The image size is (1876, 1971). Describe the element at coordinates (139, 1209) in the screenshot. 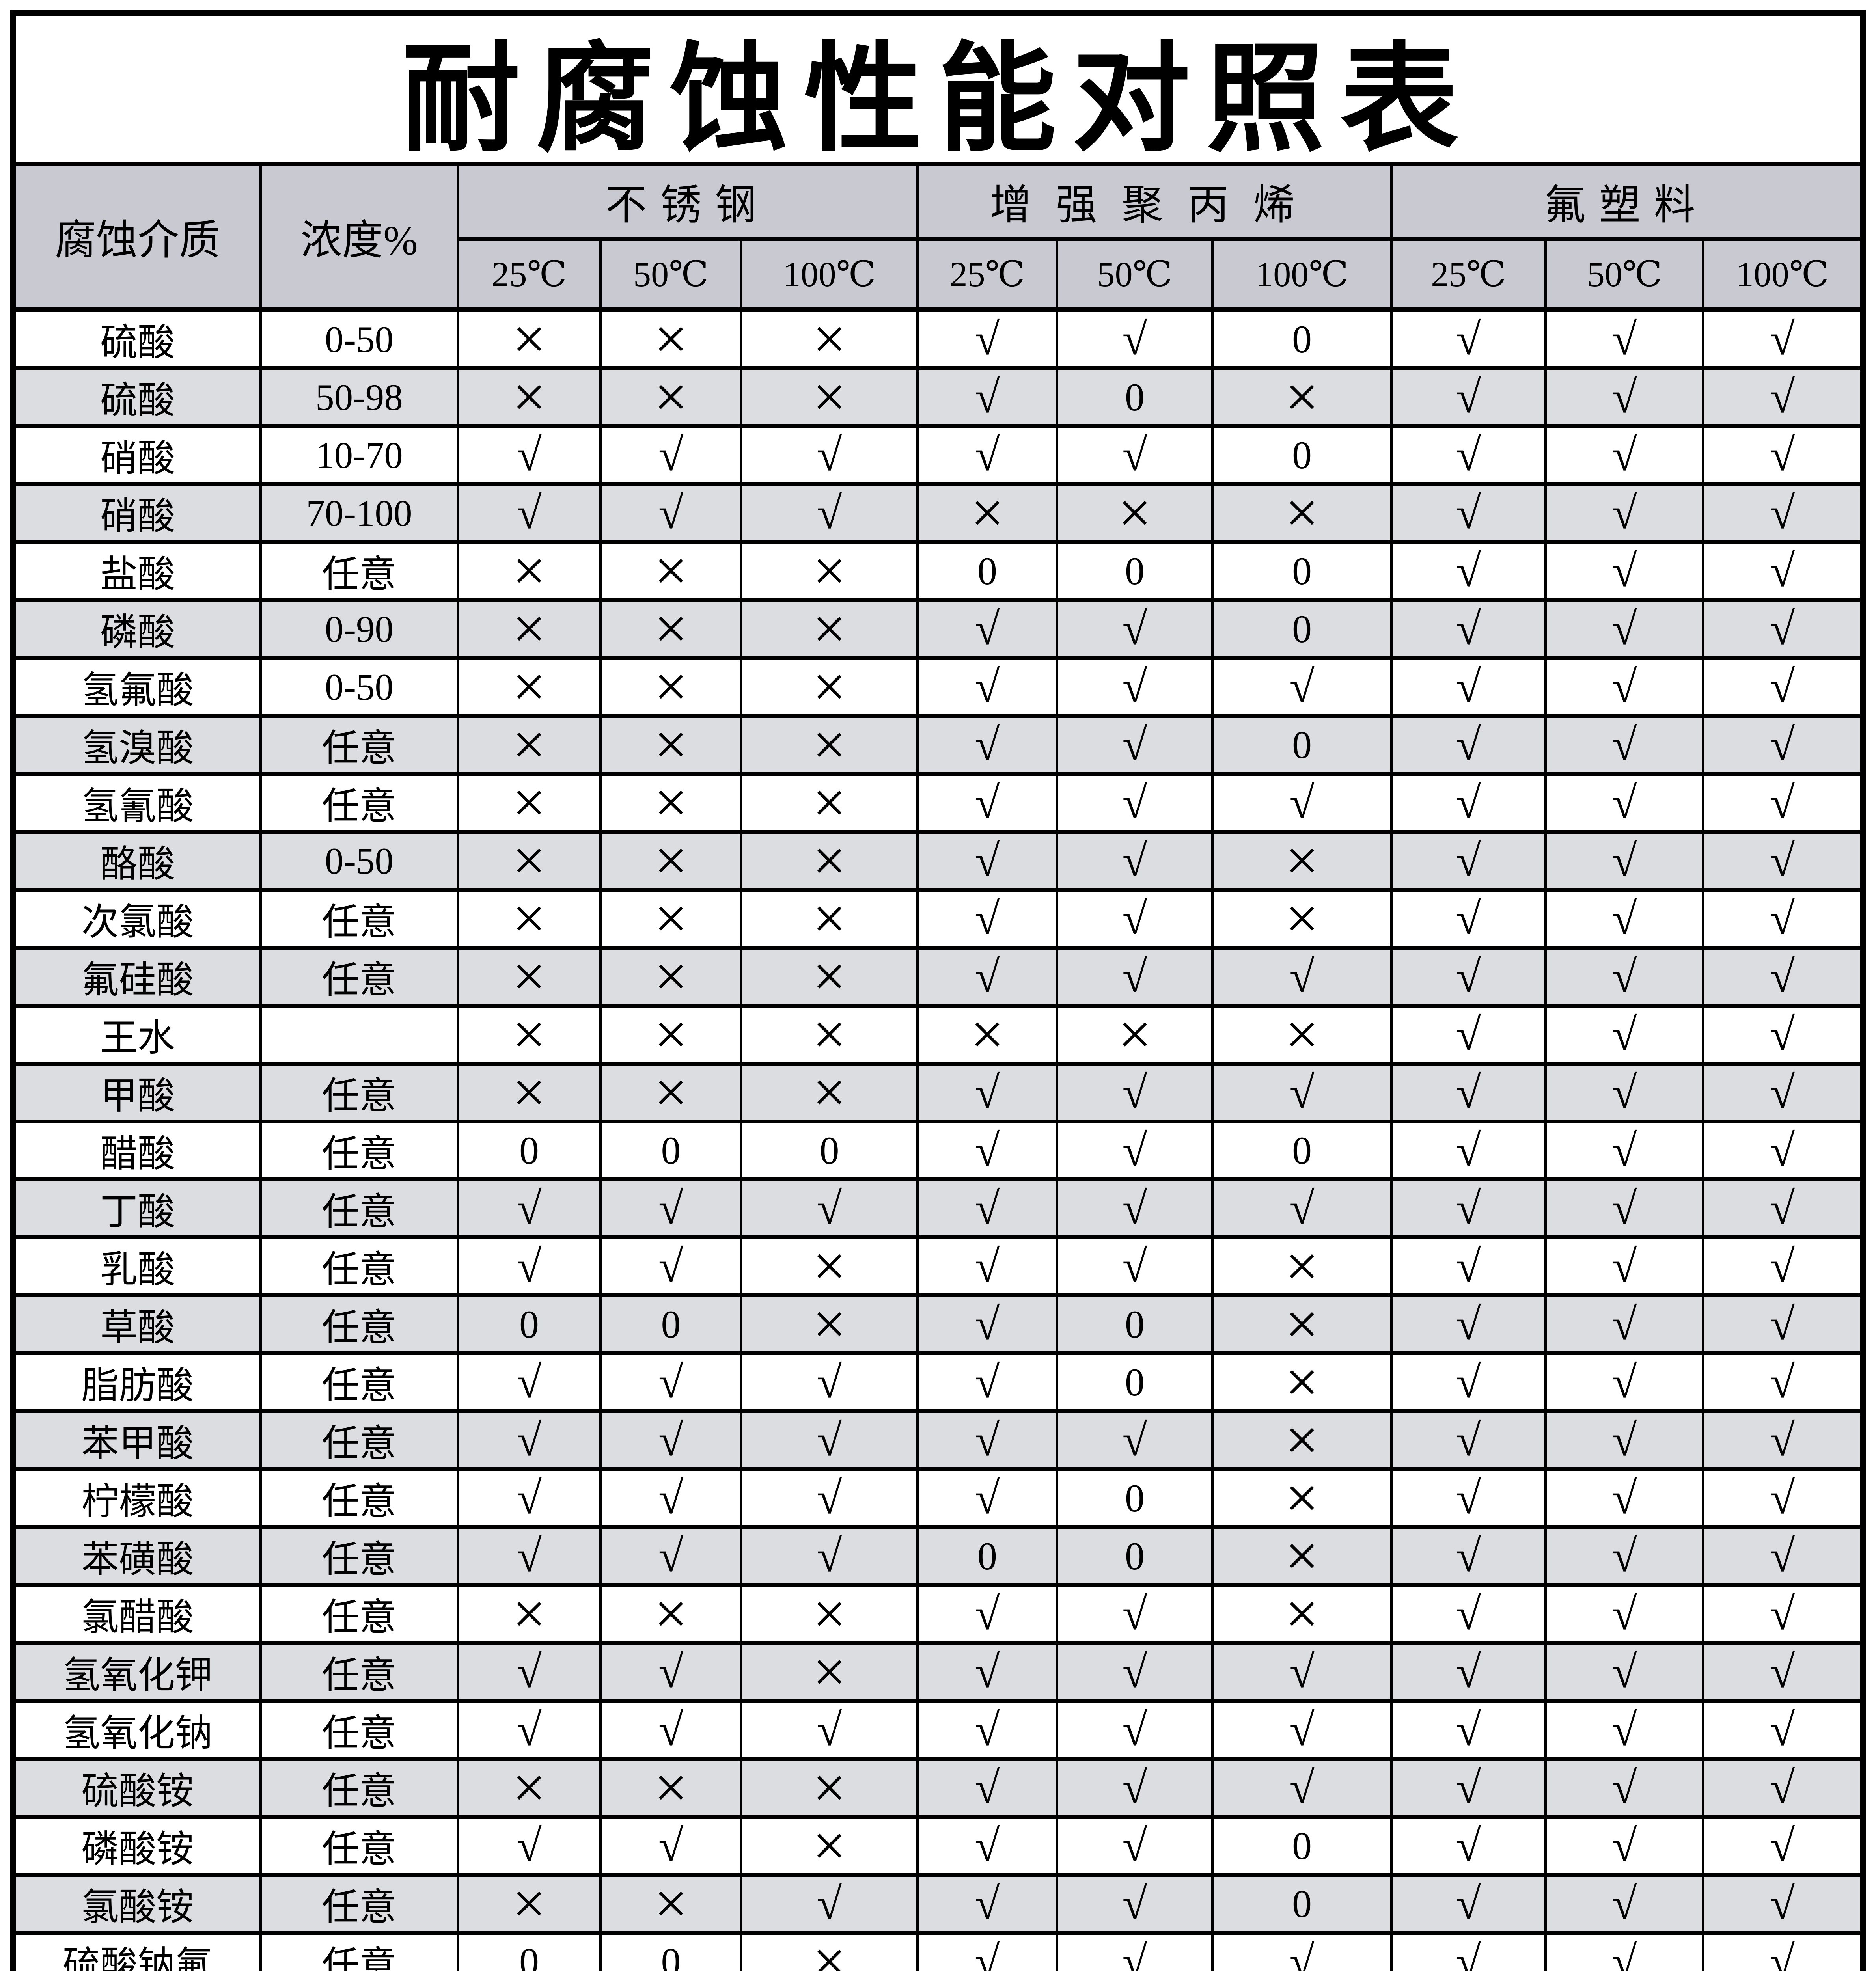

I see `medium-cell: 丁酸` at that location.